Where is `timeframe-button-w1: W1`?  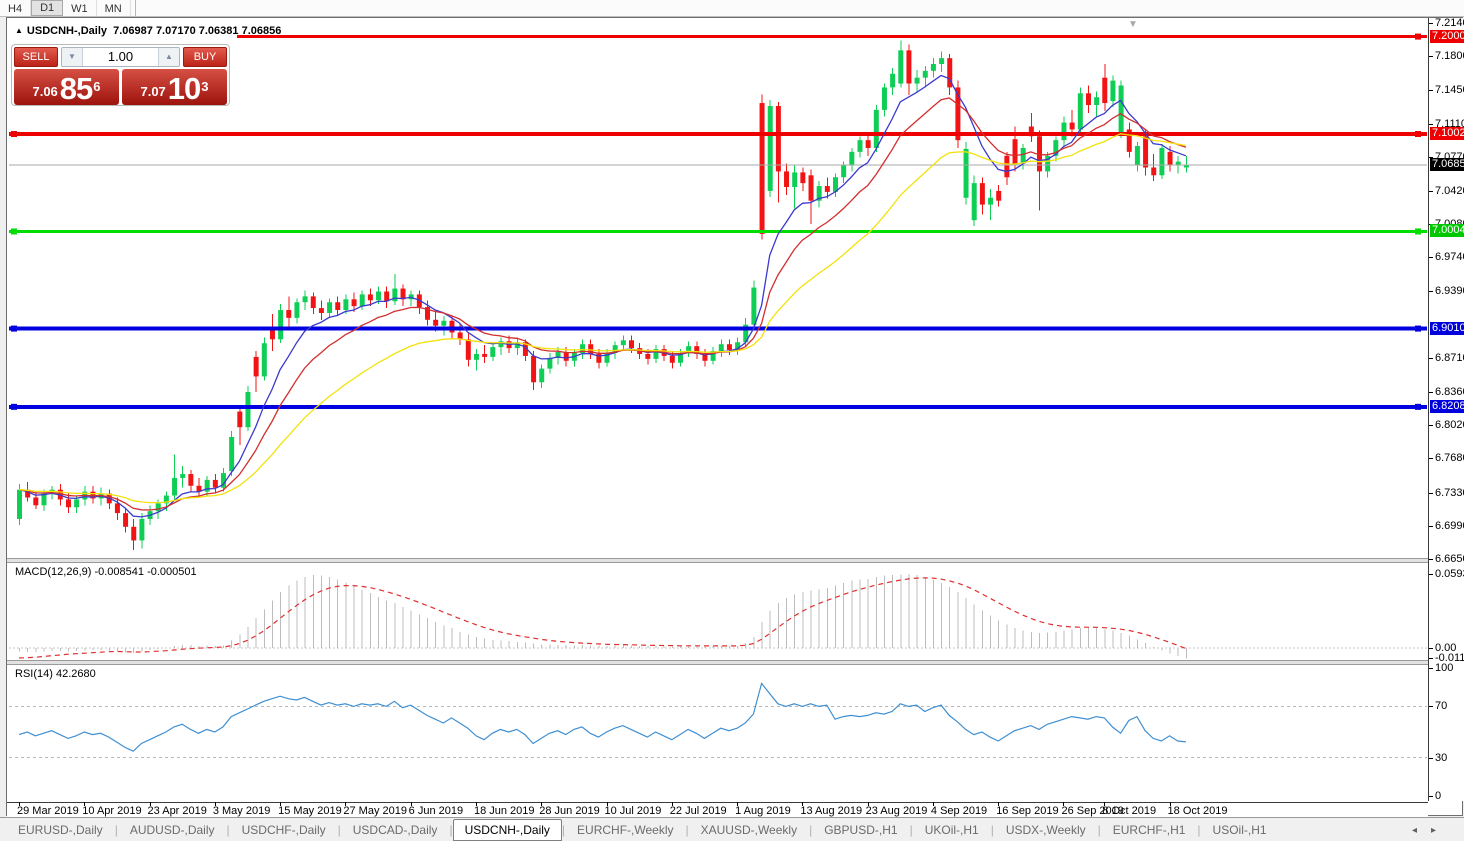 timeframe-button-w1: W1 is located at coordinates (80, 8).